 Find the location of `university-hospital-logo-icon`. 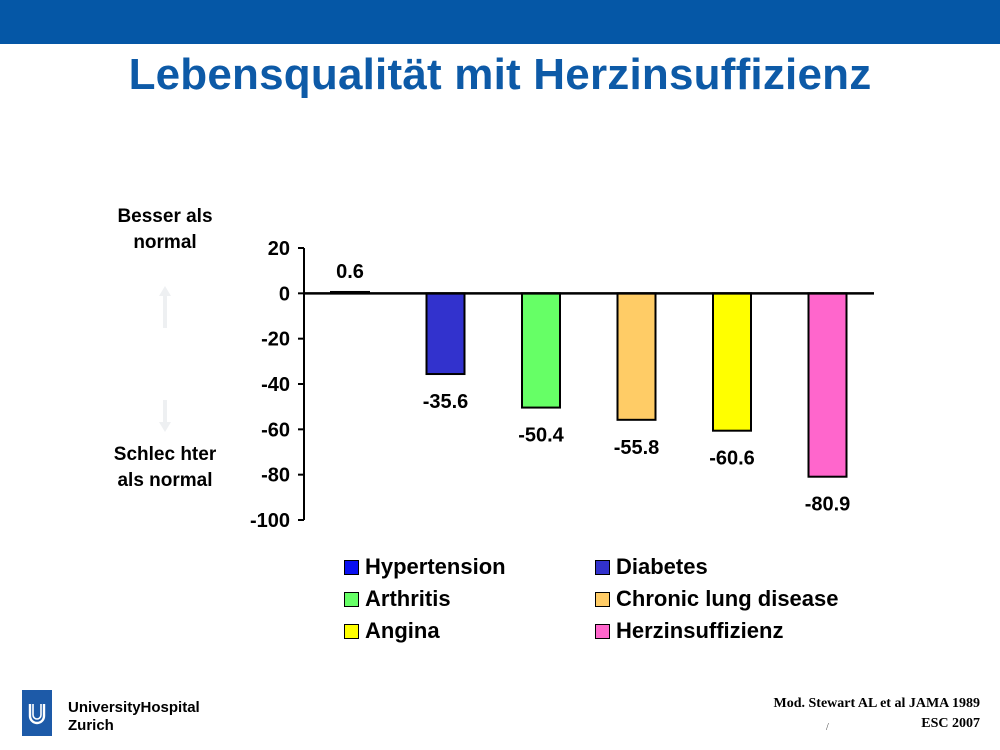

university-hospital-logo-icon is located at coordinates (37, 713).